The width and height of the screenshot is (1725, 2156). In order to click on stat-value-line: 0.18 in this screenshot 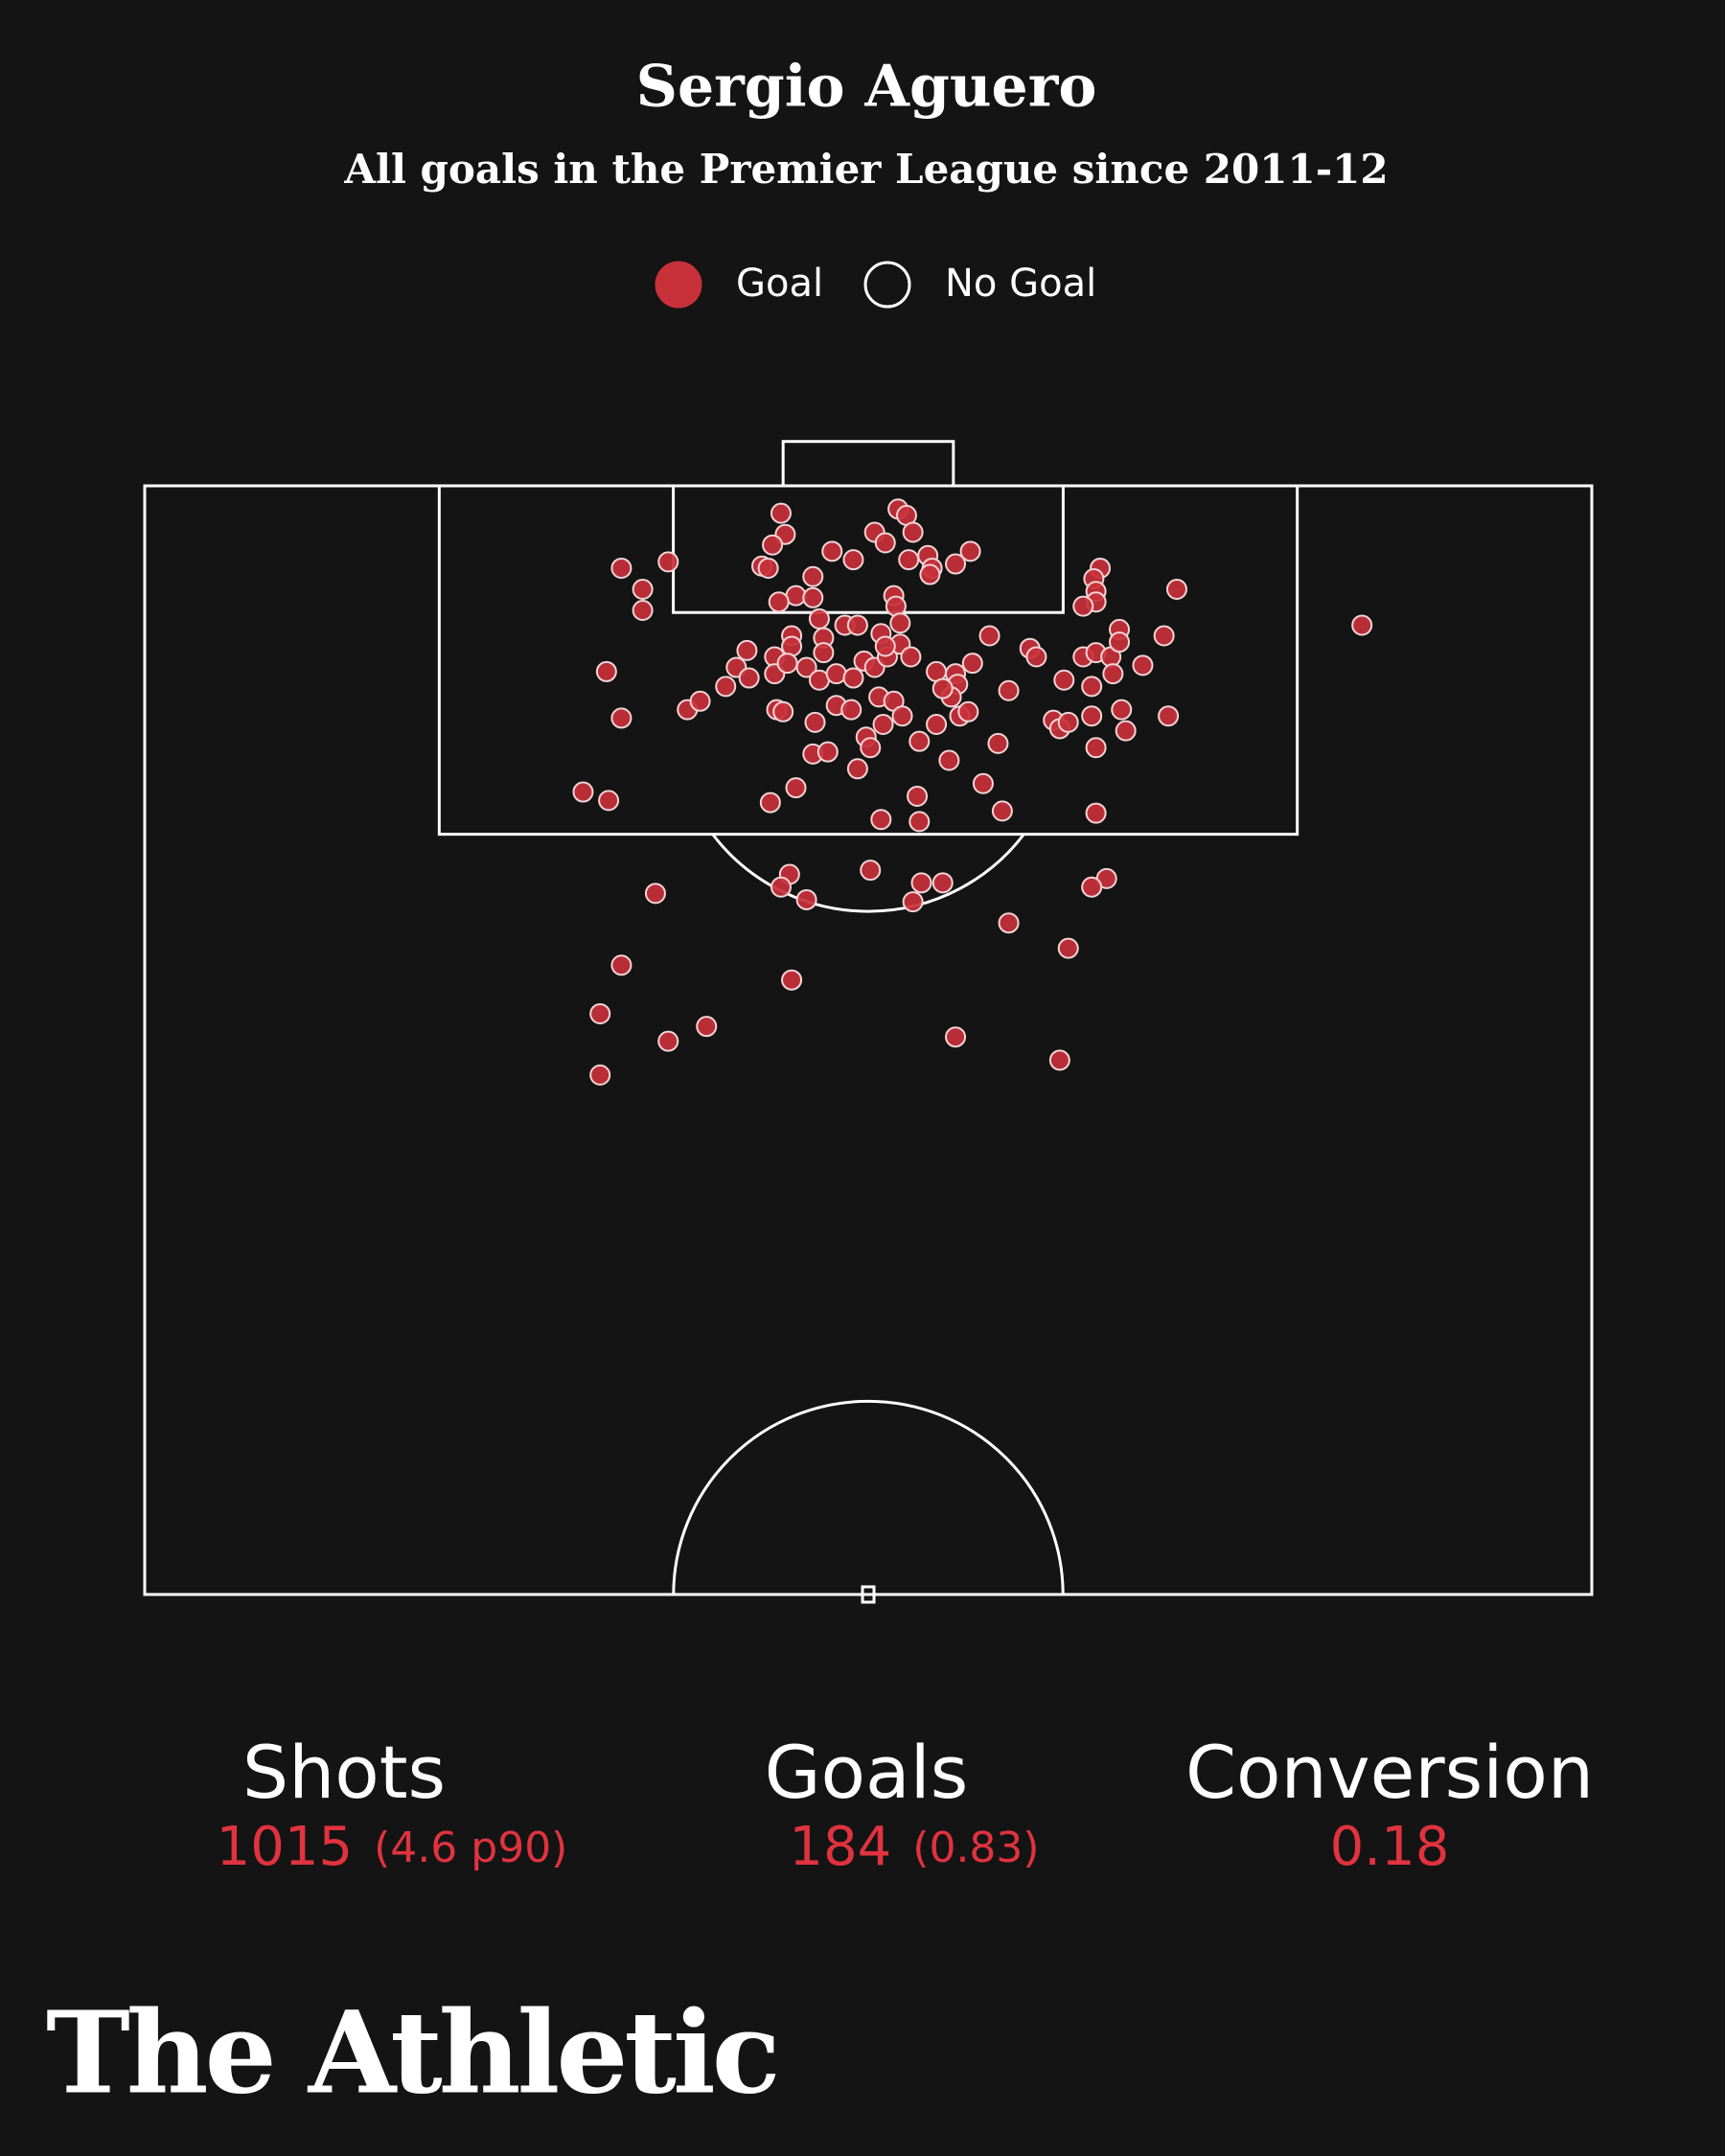, I will do `click(1390, 1847)`.